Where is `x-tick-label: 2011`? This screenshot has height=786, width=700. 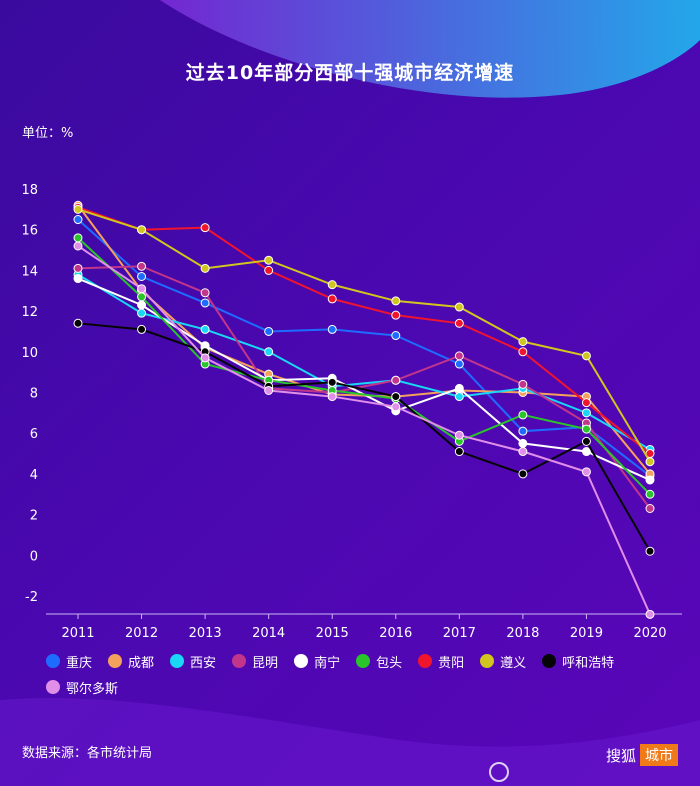
x-tick-label: 2011 is located at coordinates (77, 633).